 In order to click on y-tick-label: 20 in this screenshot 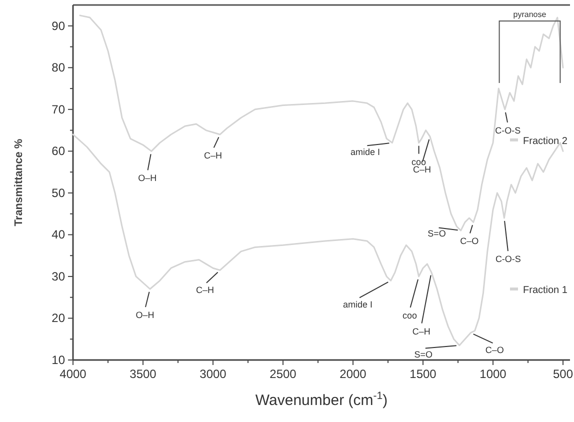, I will do `click(59, 318)`.